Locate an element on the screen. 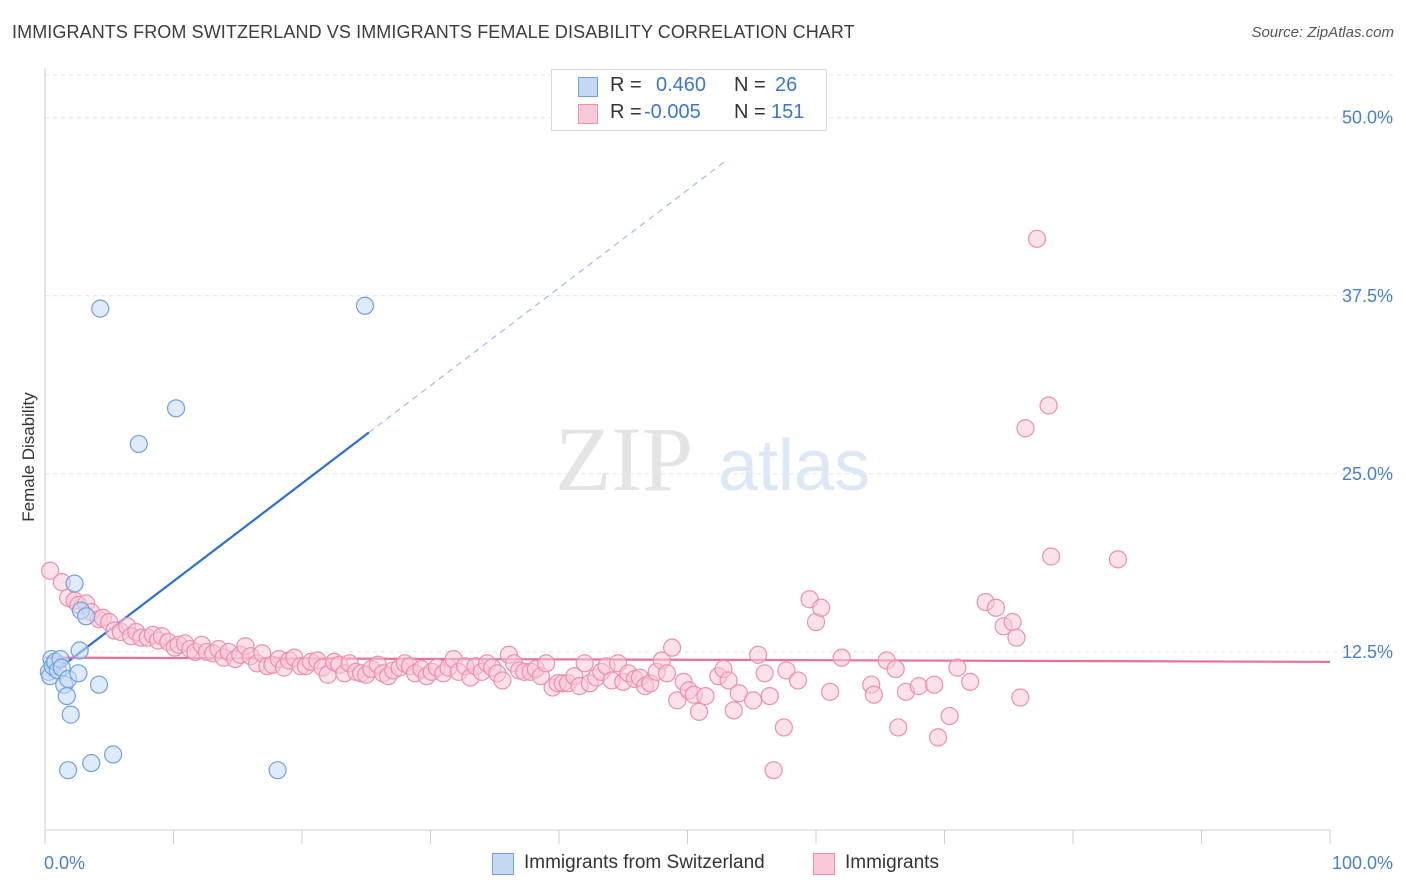 This screenshot has width=1406, height=892. legend-n-value: 151 is located at coordinates (788, 112).